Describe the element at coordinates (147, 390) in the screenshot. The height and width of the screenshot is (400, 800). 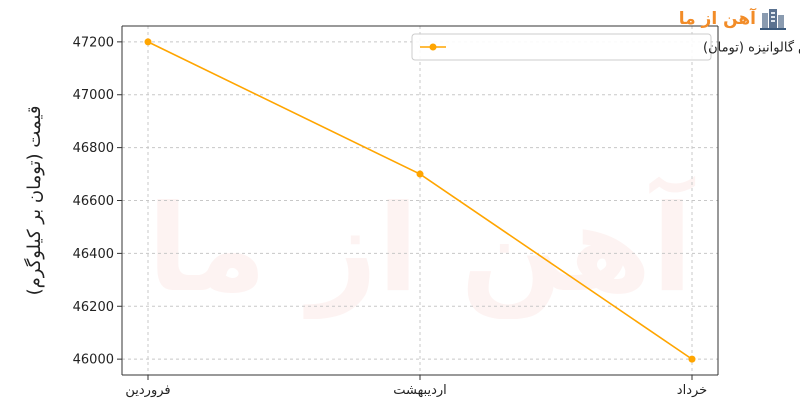
I see `x-tick-label: فروردین` at that location.